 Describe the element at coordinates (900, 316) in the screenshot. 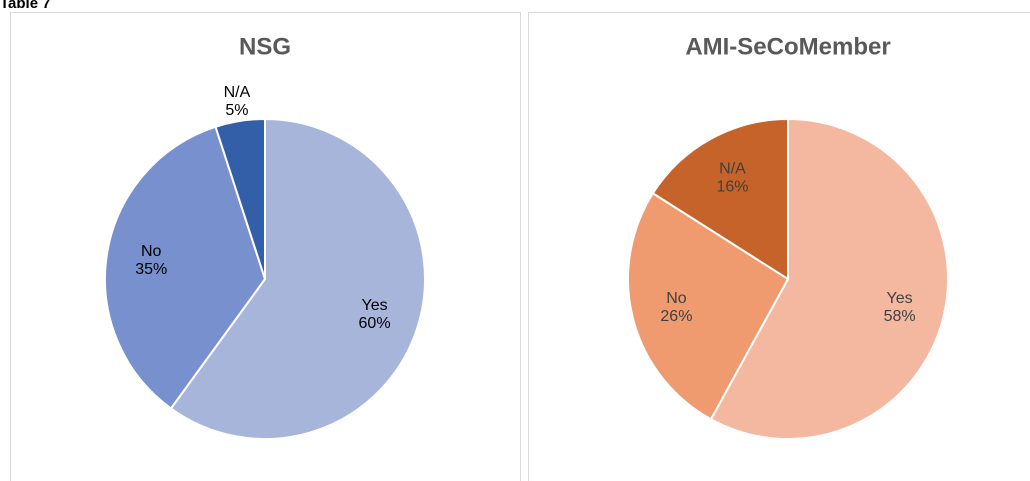

I see `slice-value: 58%` at that location.